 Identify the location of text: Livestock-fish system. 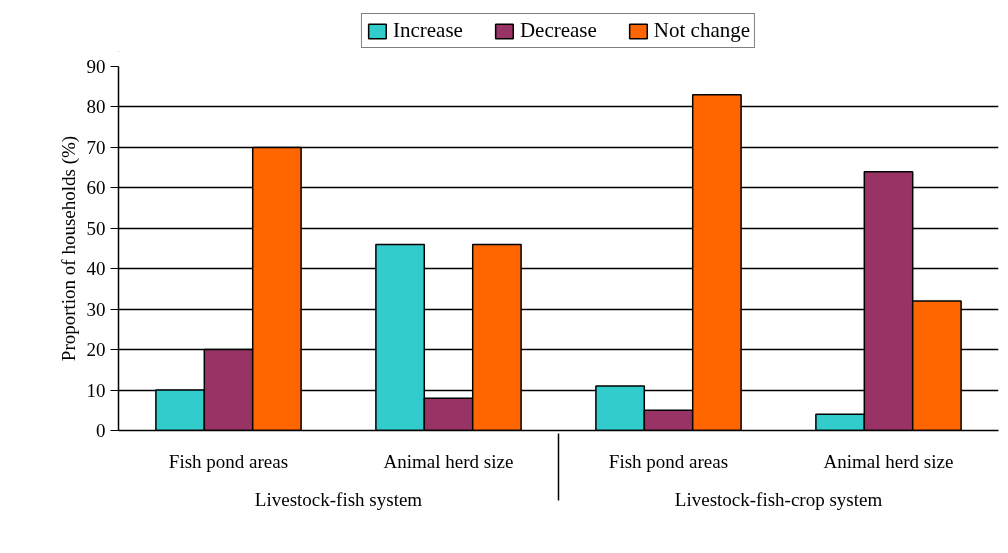
(338, 499).